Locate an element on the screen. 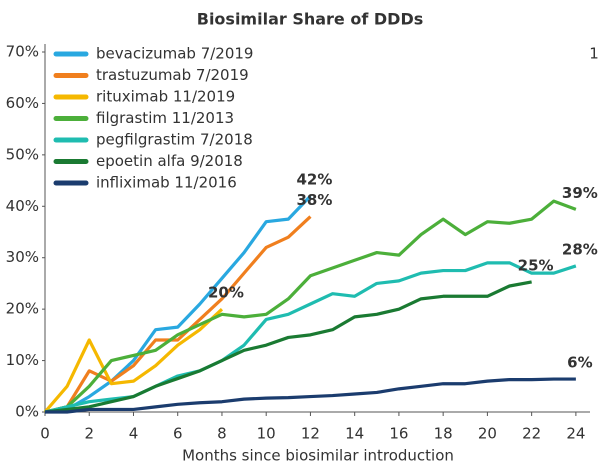  x-axis-label: Months since biosimilar introduction is located at coordinates (318, 456).